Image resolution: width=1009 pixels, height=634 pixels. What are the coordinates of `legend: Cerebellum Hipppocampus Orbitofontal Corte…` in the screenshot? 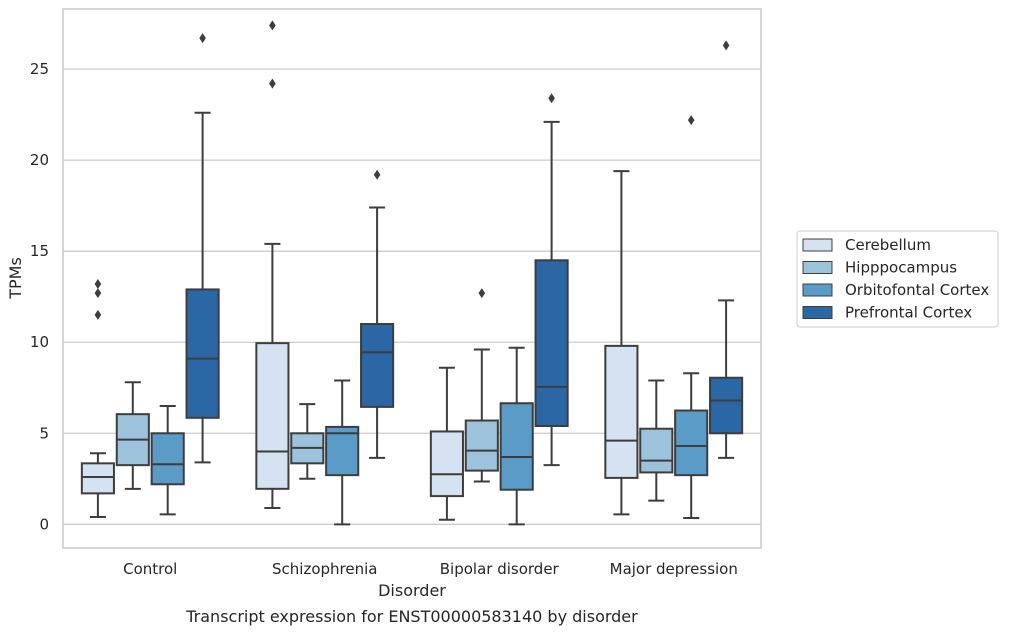 It's located at (897, 279).